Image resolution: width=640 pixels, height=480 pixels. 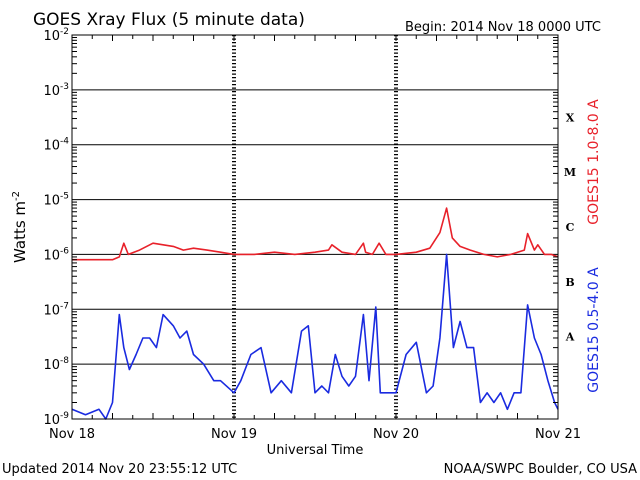 What do you see at coordinates (169, 20) in the screenshot?
I see `chart-title: GOES Xray Flux (5 minute data)` at bounding box center [169, 20].